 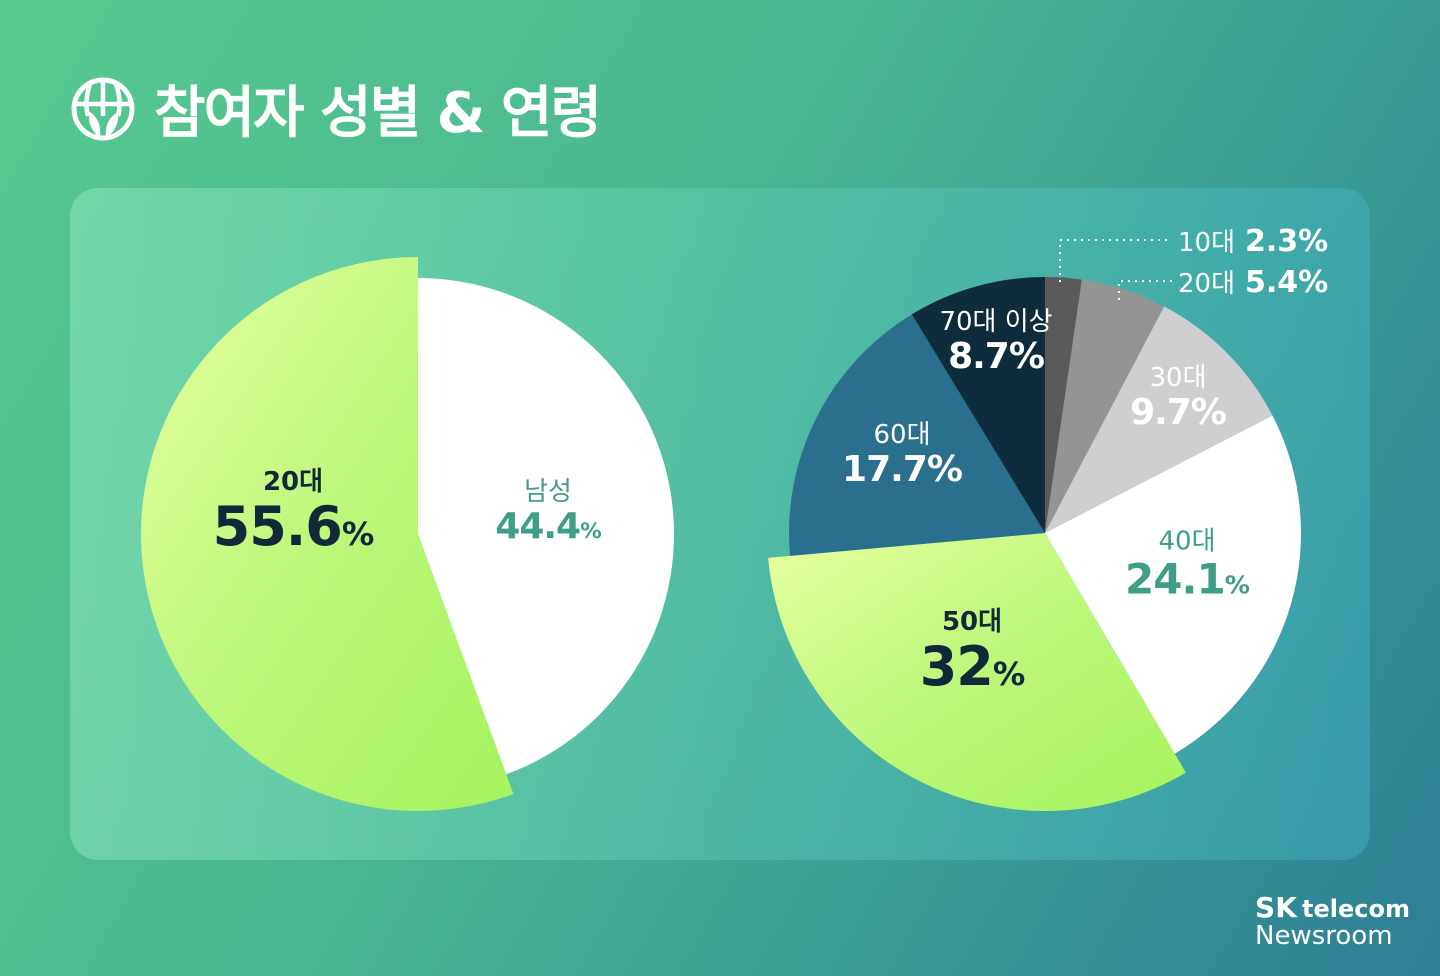 I want to click on slice-label-40s: 40대 24.1%, so click(x=1187, y=565).